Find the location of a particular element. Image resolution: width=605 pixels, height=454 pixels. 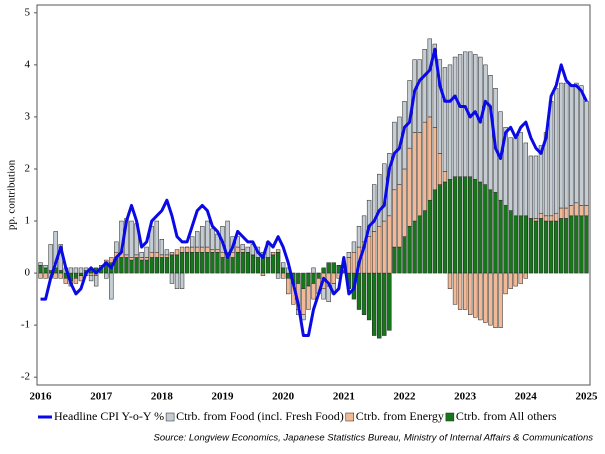

legend-label: Ctrb. from Energy is located at coordinates (400, 416).